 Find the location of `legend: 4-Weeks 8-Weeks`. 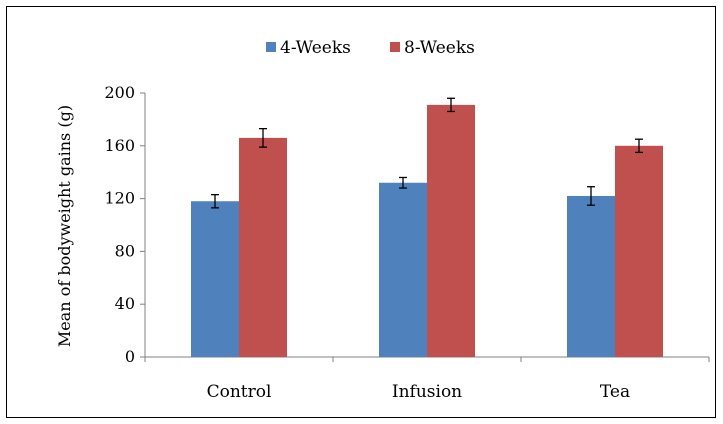

legend: 4-Weeks 8-Weeks is located at coordinates (370, 48).